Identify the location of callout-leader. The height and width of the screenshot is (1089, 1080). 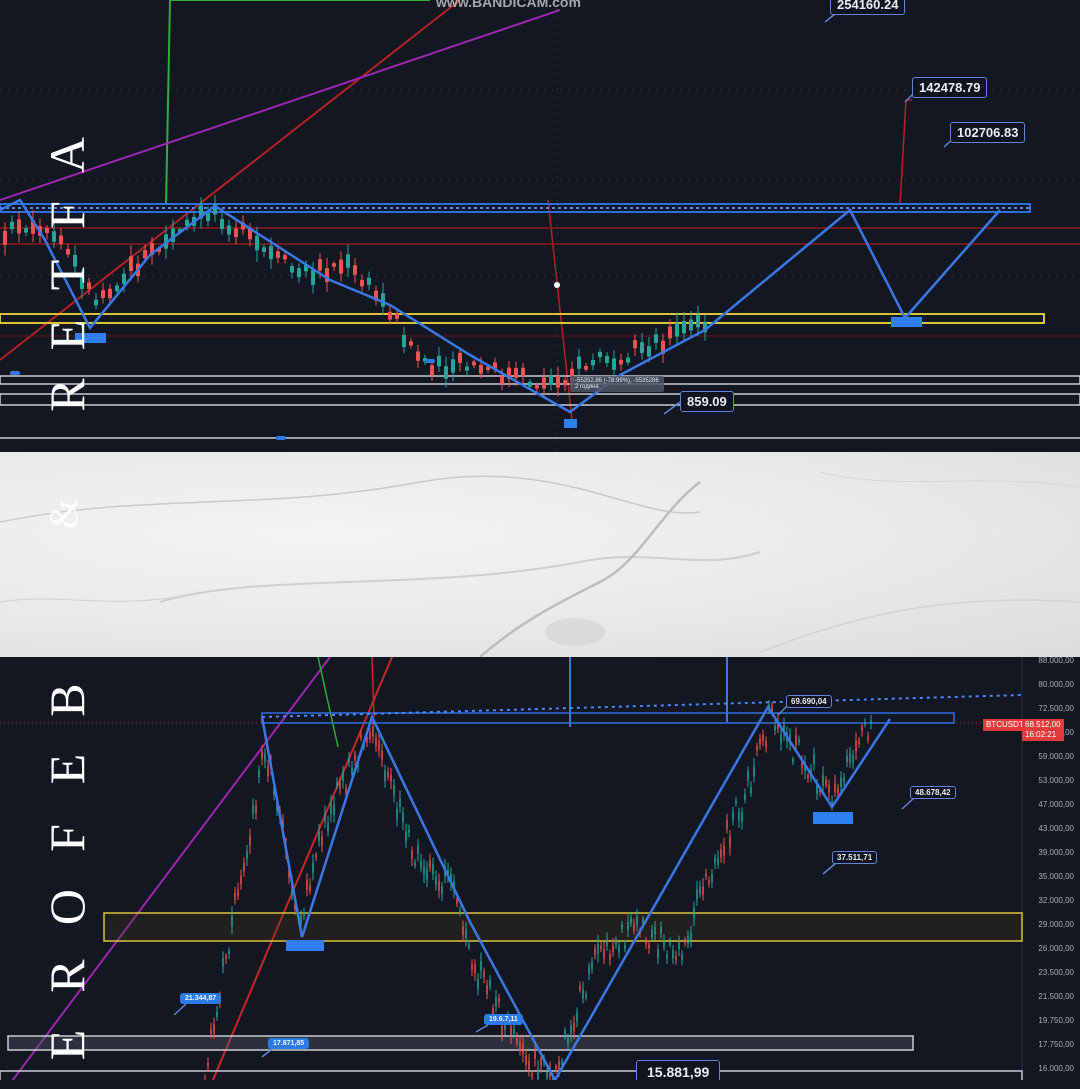
(180, 1009).